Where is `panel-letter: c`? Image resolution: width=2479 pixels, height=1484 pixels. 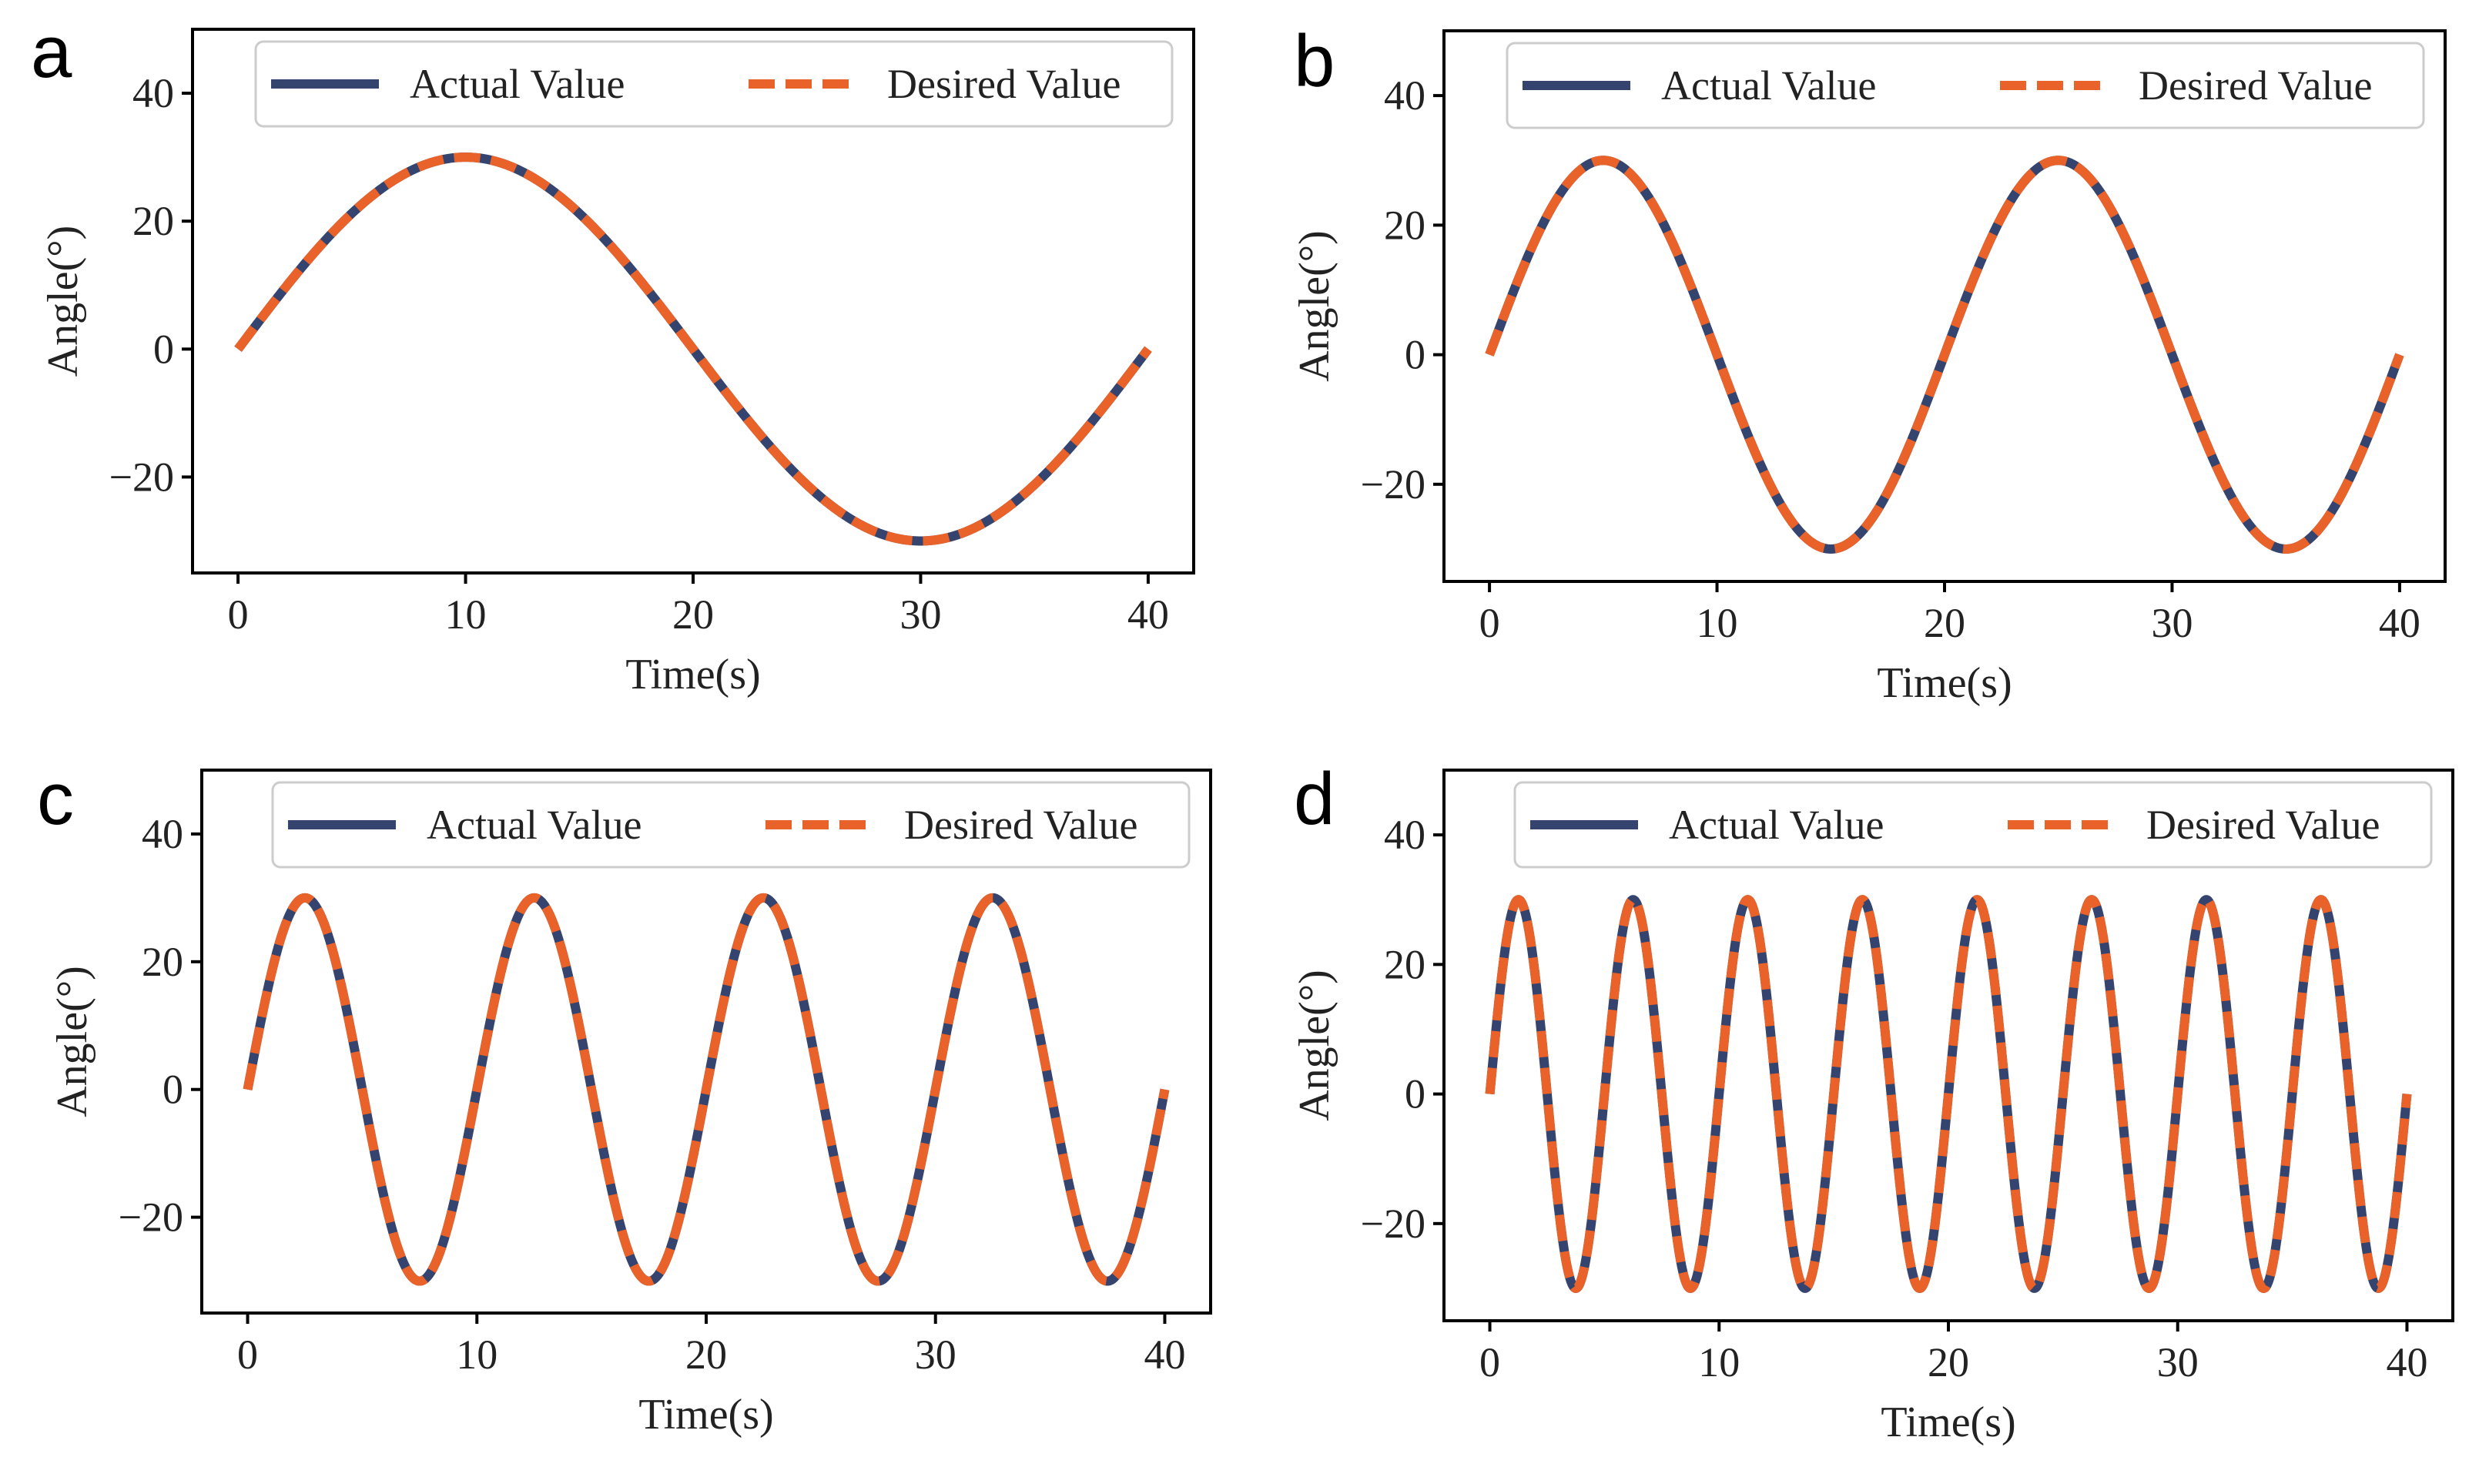
panel-letter: c is located at coordinates (55, 799).